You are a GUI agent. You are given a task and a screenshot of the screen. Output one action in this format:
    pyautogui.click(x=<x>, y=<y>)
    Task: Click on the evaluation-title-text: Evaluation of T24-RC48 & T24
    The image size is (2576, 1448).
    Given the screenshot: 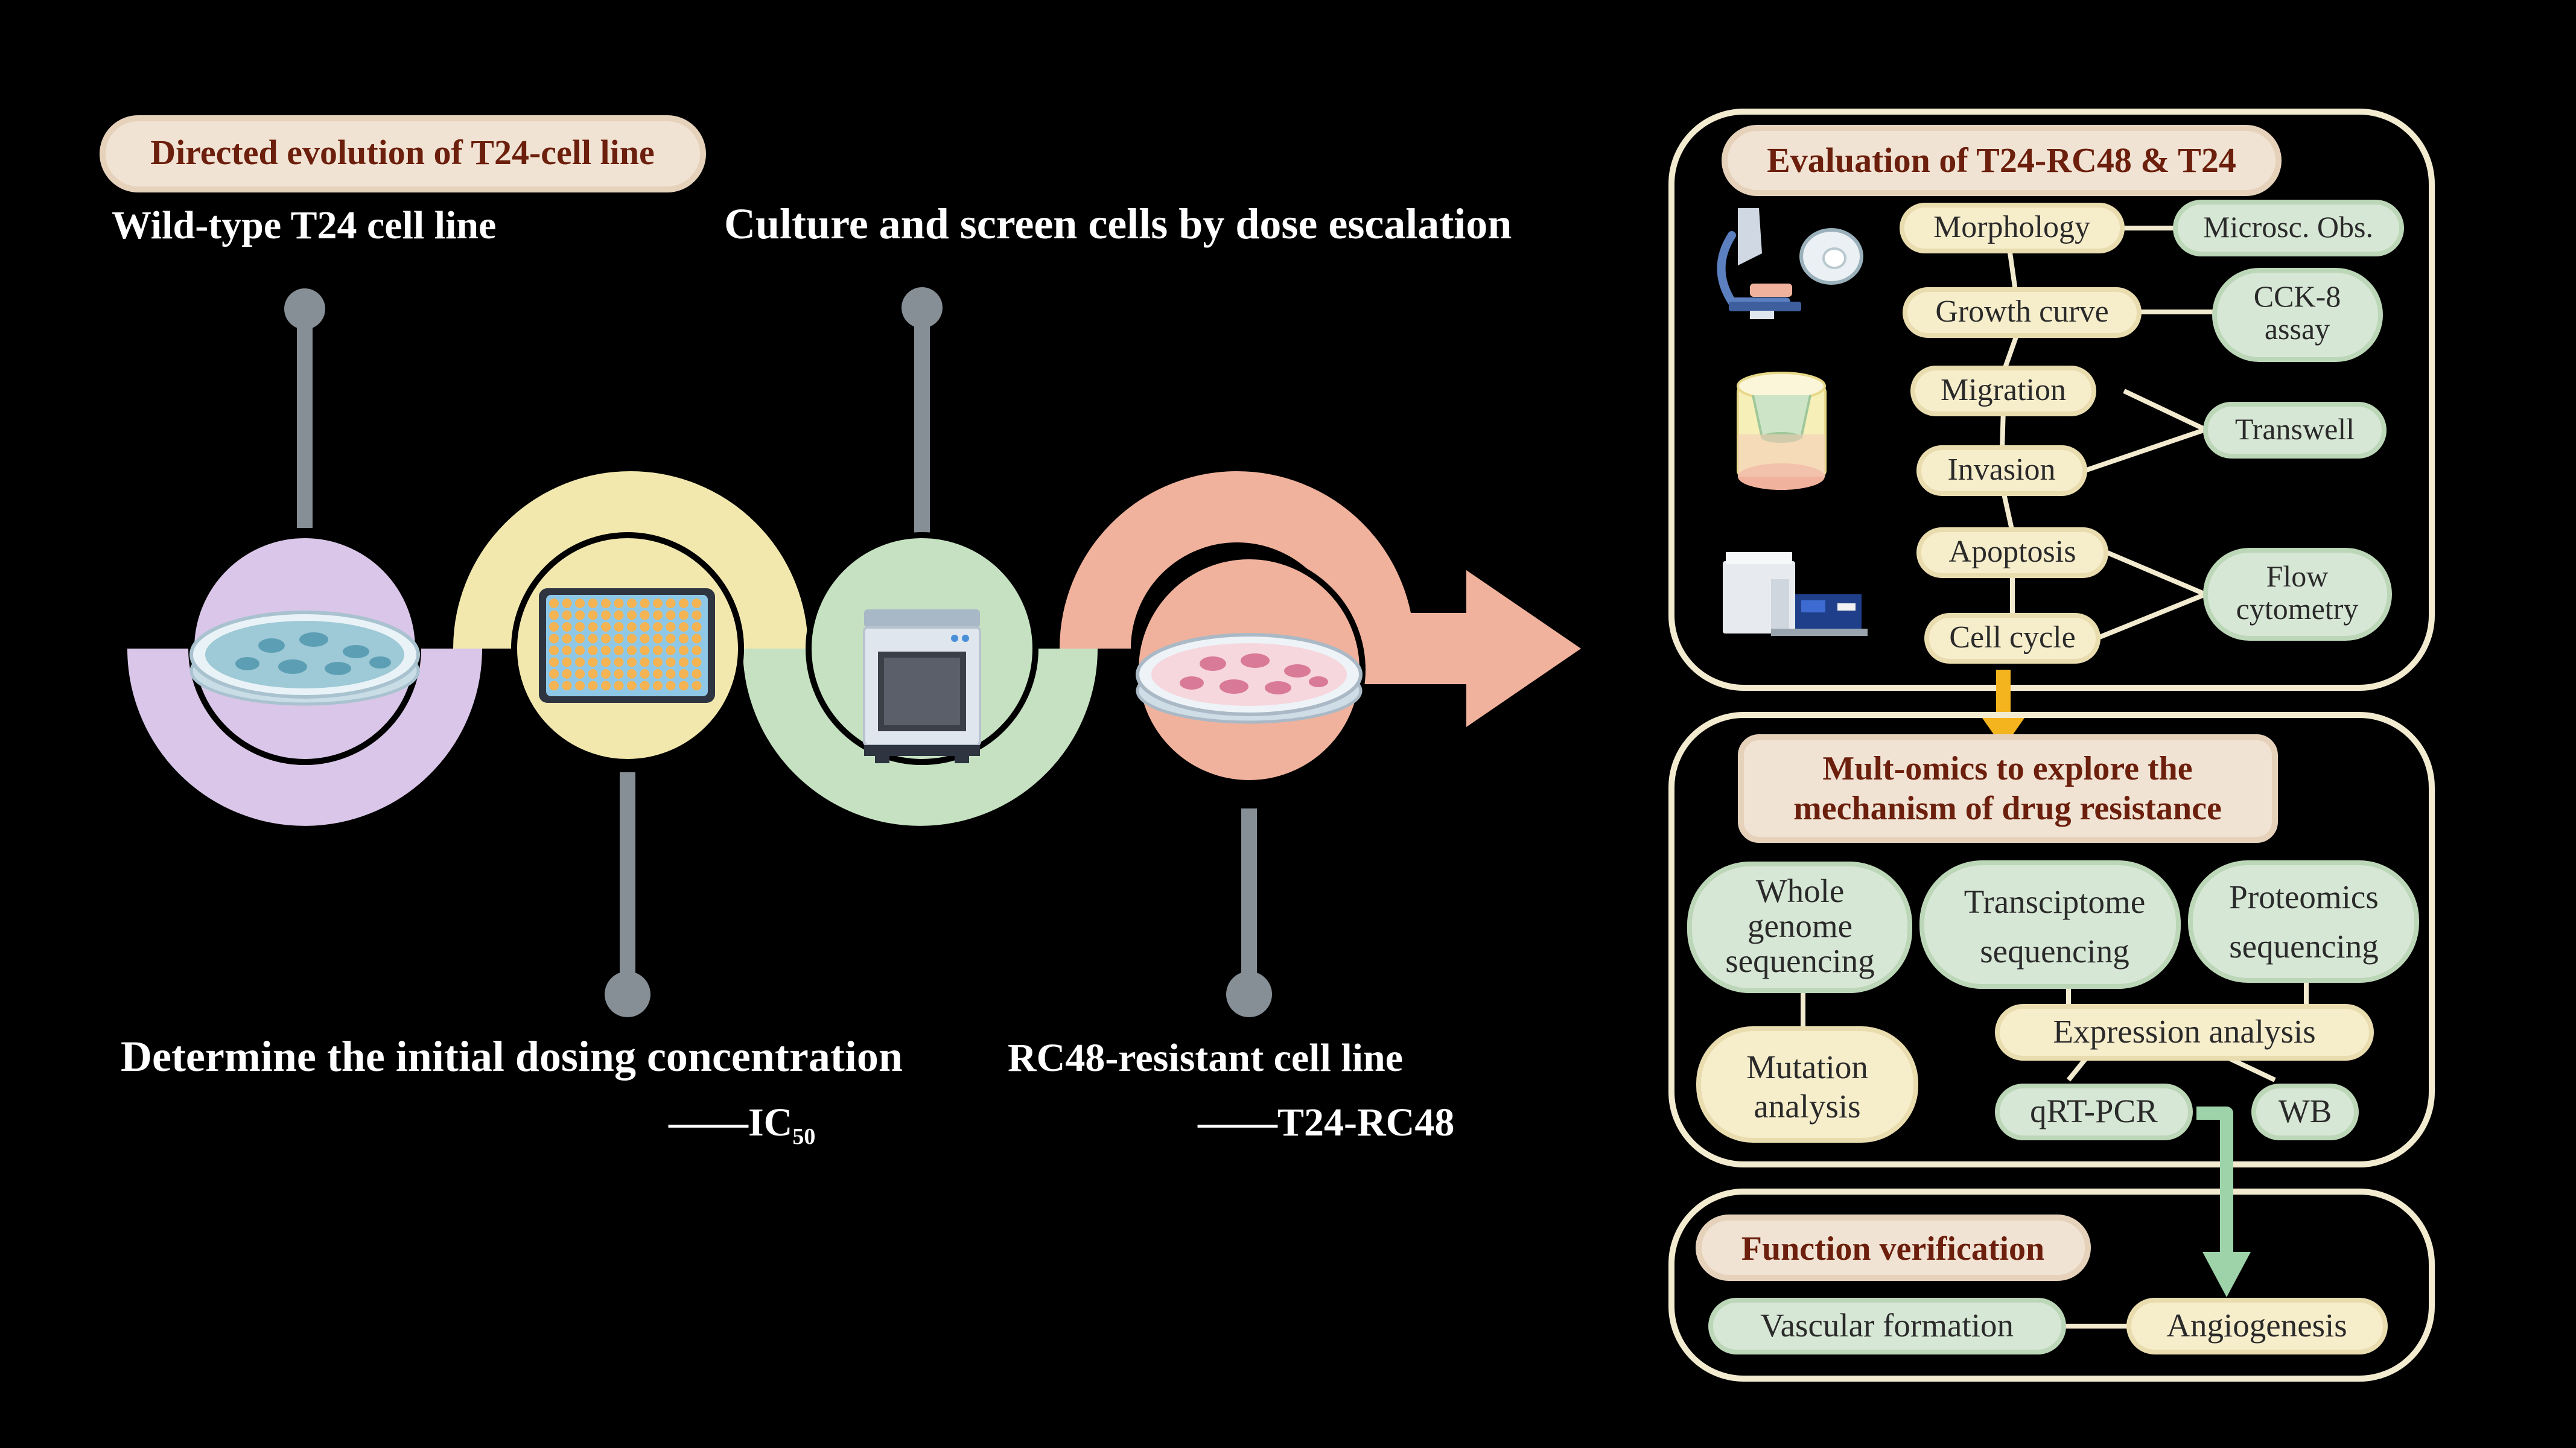 What is the action you would take?
    pyautogui.click(x=2001, y=161)
    